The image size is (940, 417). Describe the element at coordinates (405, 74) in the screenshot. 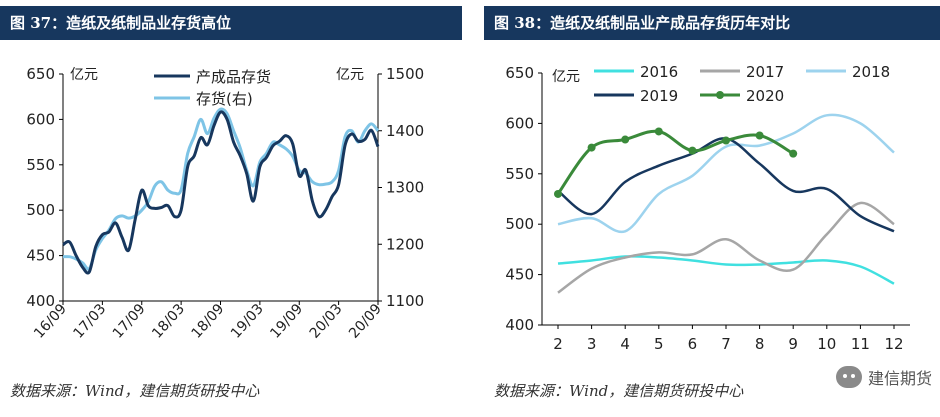

I see `right-y-tick-label: 1500` at that location.